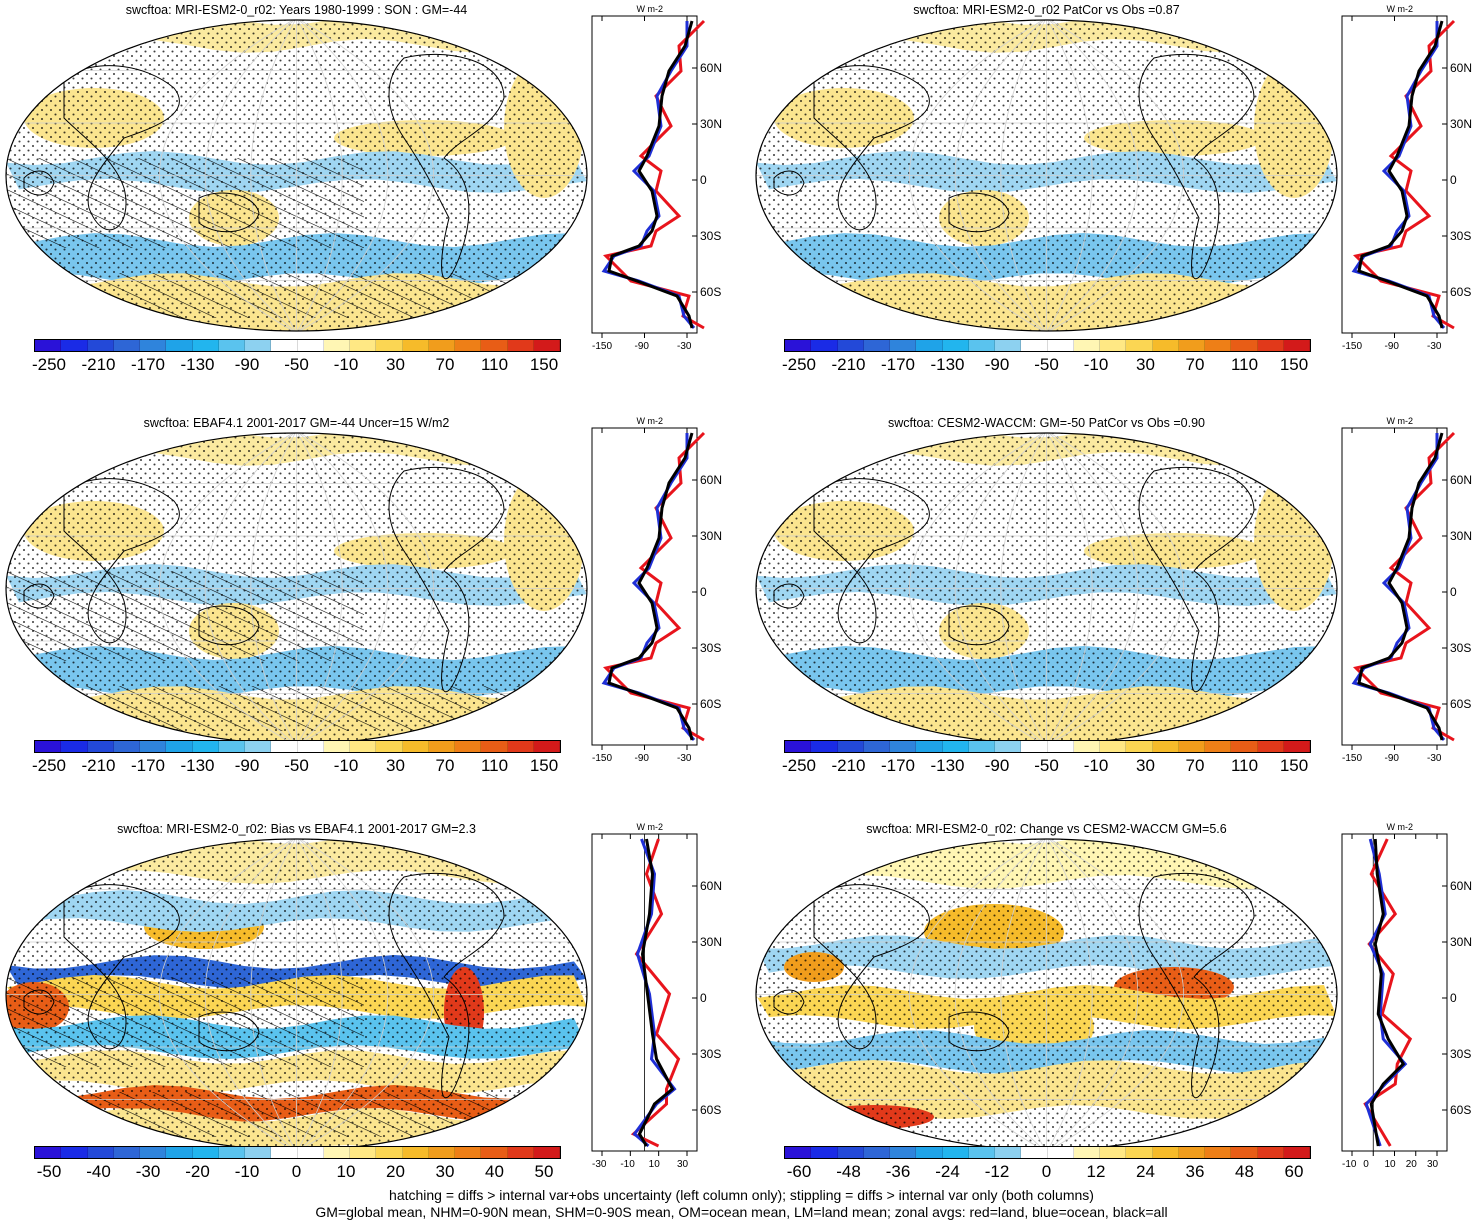 The image size is (1483, 1221). Describe the element at coordinates (1045, 365) in the screenshot. I see `colorbar-labels: -250 -210 -170 -130 -90 -50 -10 30 70 110 150` at that location.